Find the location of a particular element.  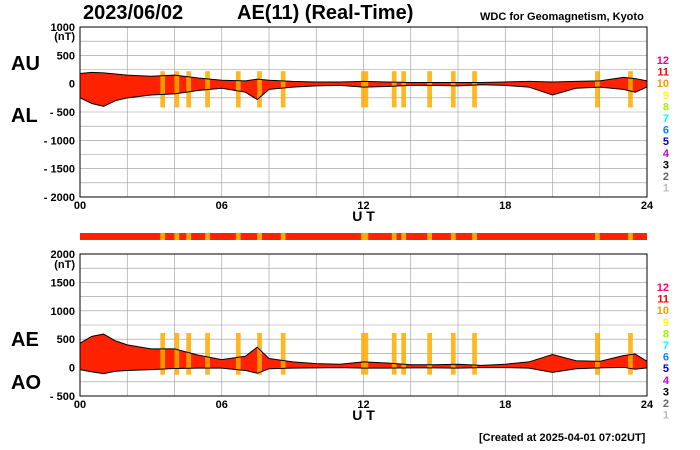

panel-1-y-tick: - 1000 is located at coordinates (59, 141).